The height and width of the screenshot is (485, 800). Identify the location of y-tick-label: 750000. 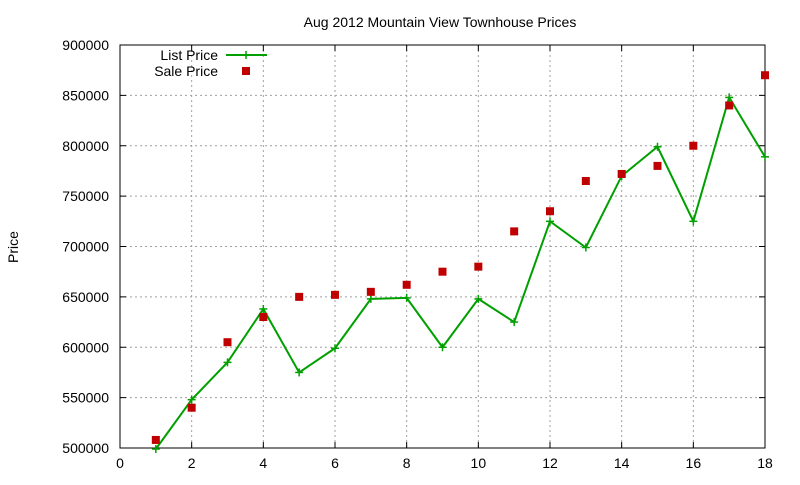
(85, 196).